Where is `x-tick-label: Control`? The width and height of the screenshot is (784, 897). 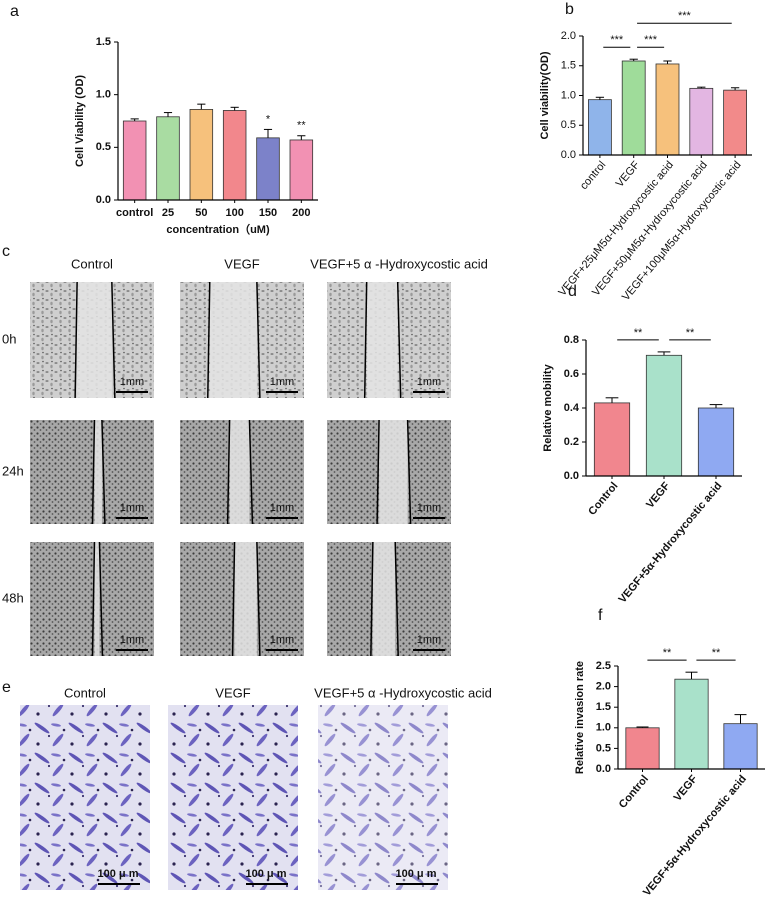 x-tick-label: Control is located at coordinates (634, 792).